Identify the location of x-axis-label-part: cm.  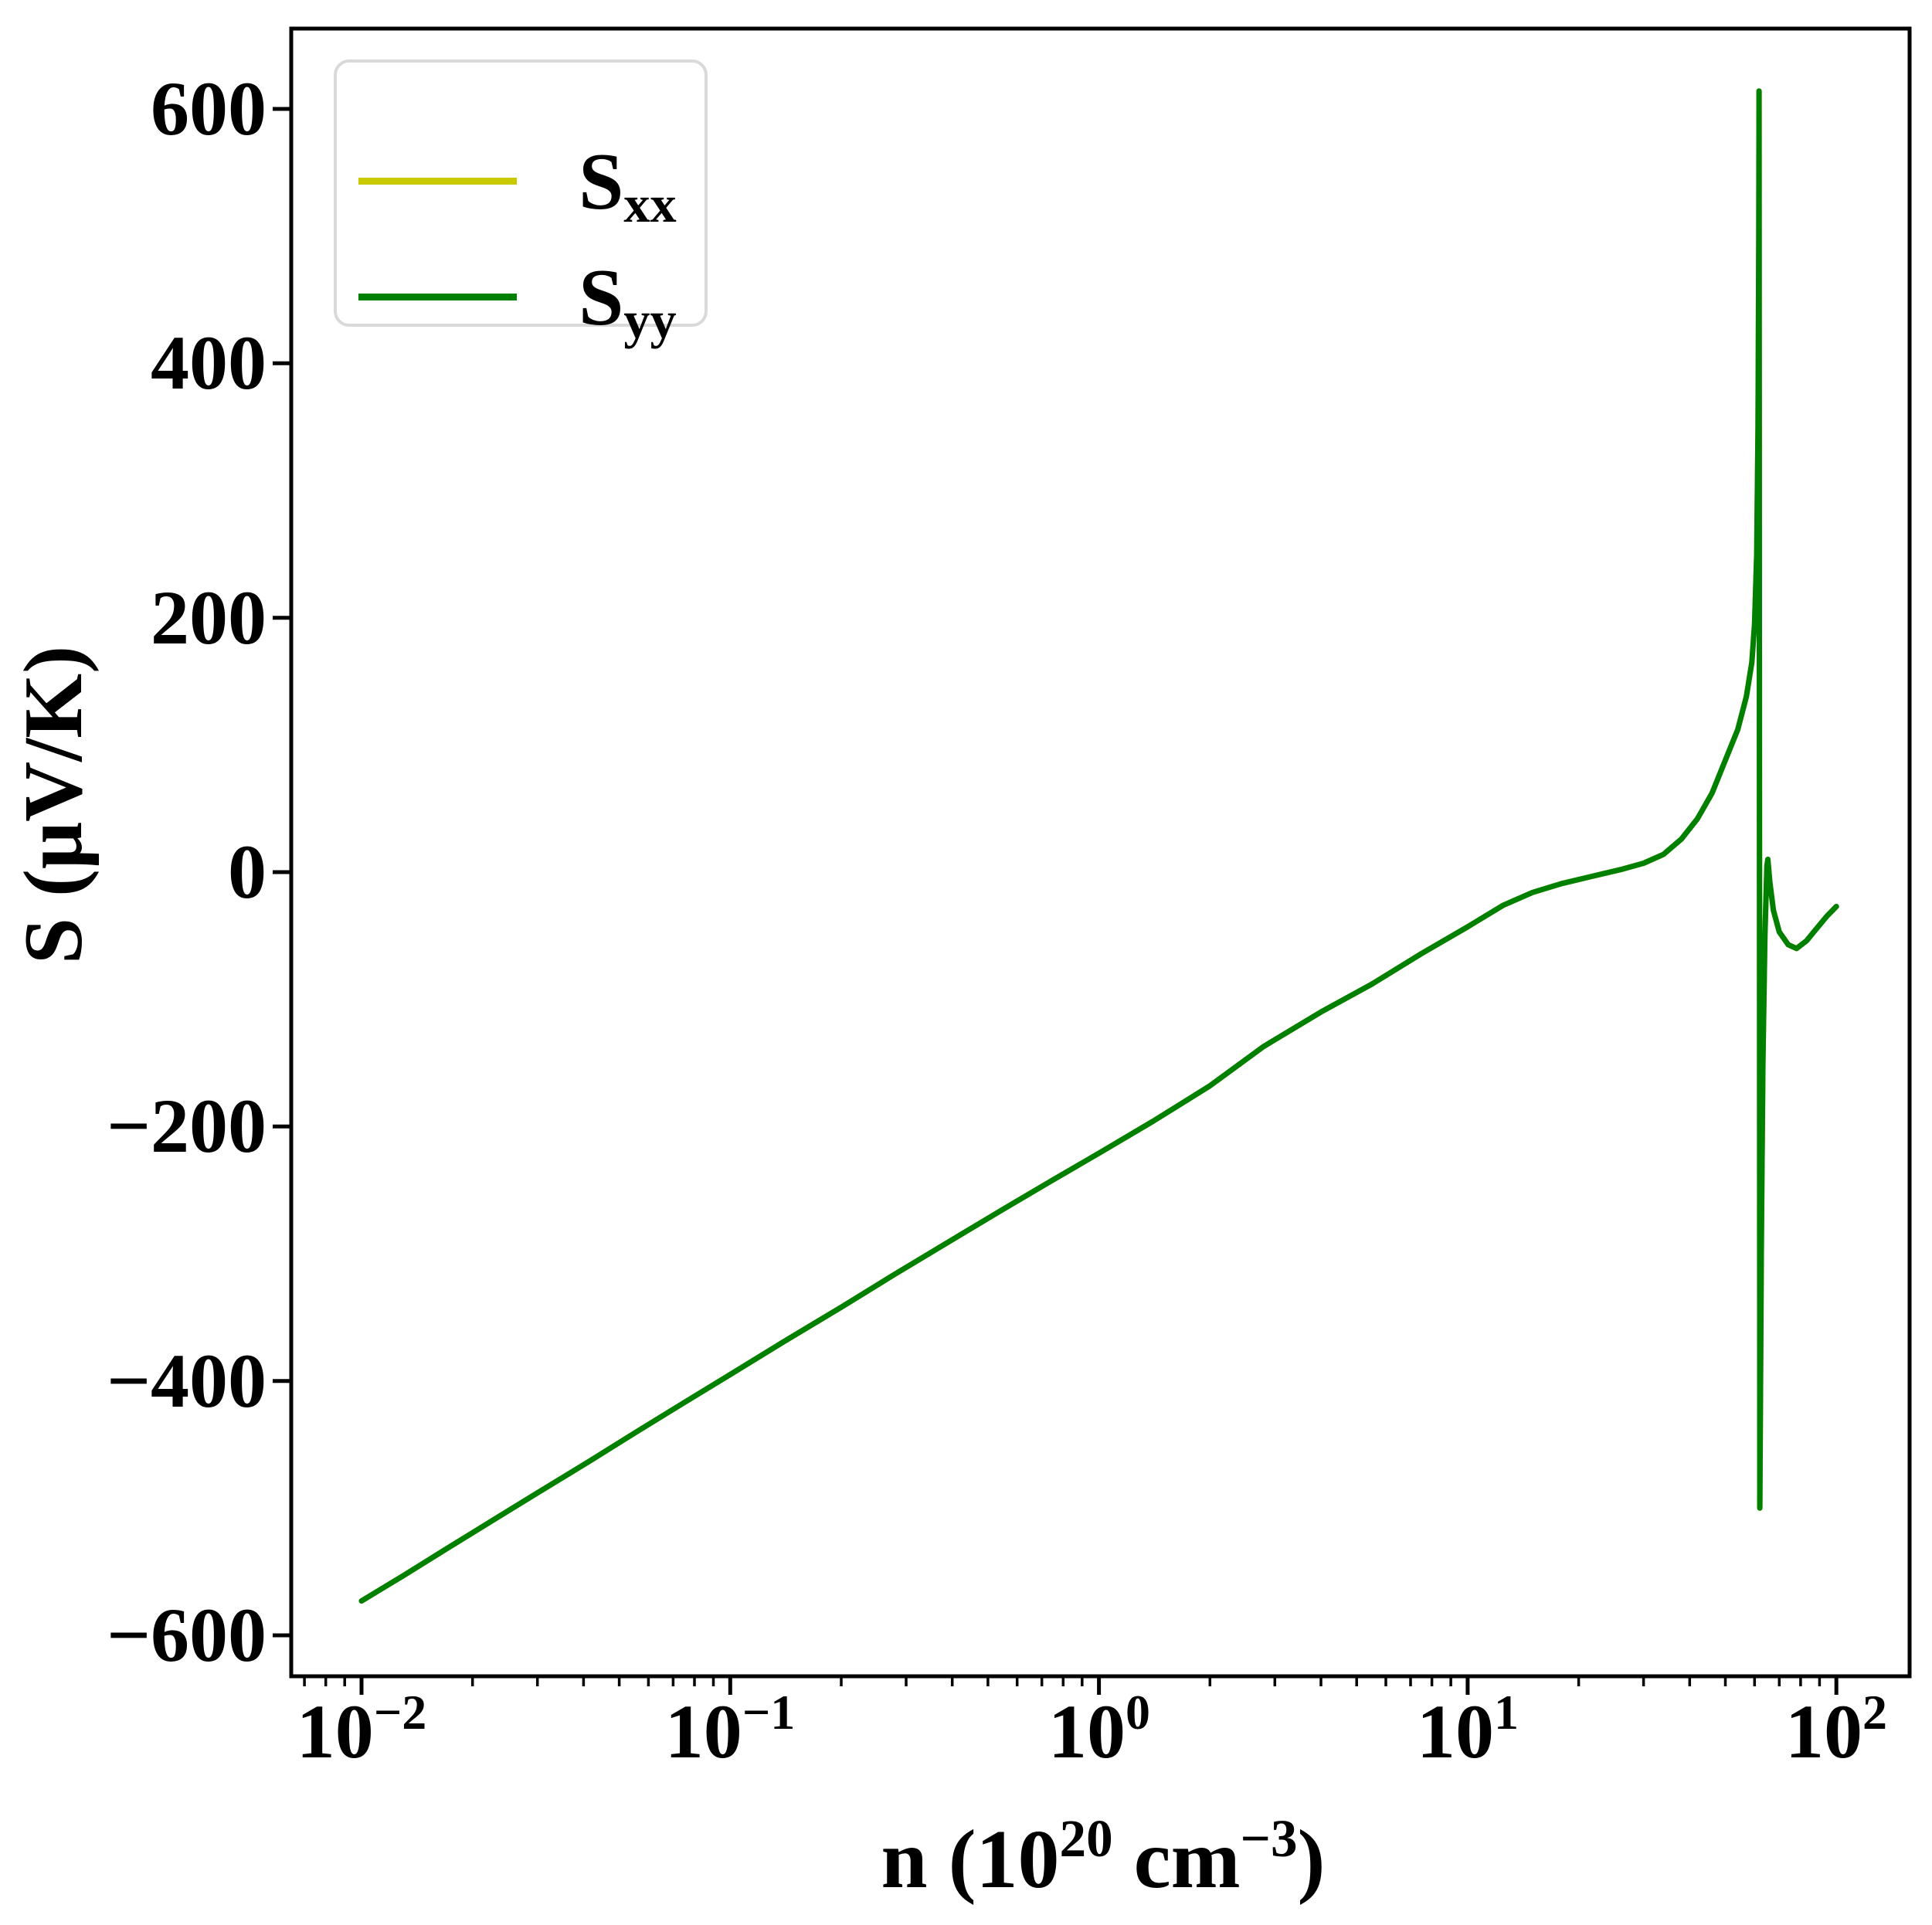
(1176, 1860).